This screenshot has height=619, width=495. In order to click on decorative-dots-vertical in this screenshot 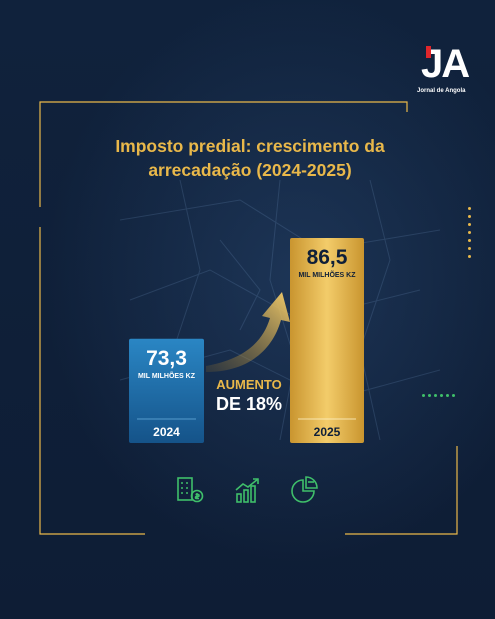, I will do `click(470, 237)`.